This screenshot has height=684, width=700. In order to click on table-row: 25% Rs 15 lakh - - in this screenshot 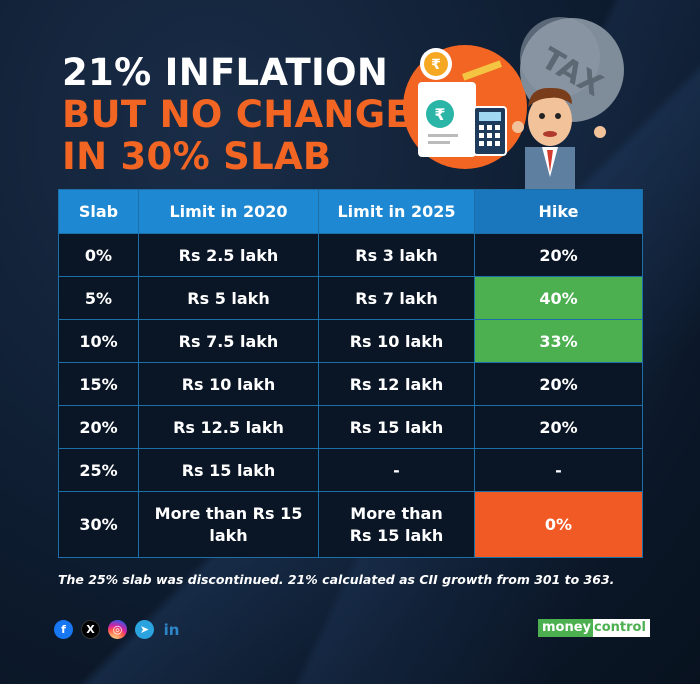, I will do `click(350, 470)`.